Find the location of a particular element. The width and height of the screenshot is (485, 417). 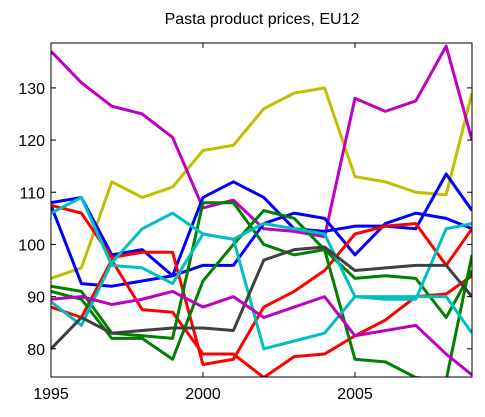

y-tick-label: 90 is located at coordinates (36, 298).